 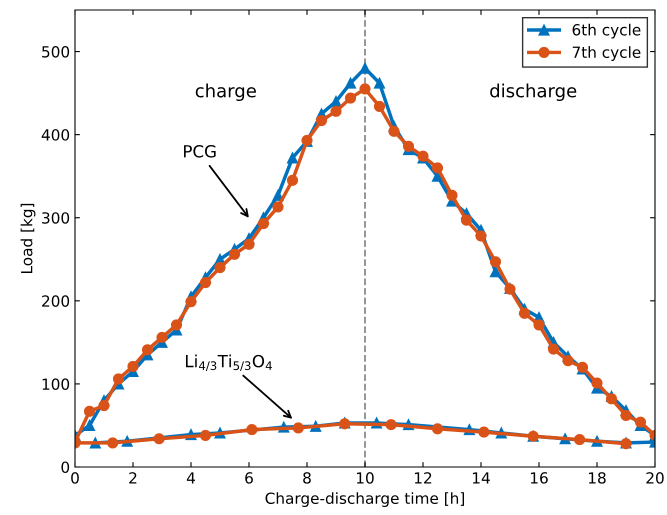 I want to click on annotation: Li$_{4/3}$Ti$_{5/3}$O$_{4}$, so click(x=229, y=363).